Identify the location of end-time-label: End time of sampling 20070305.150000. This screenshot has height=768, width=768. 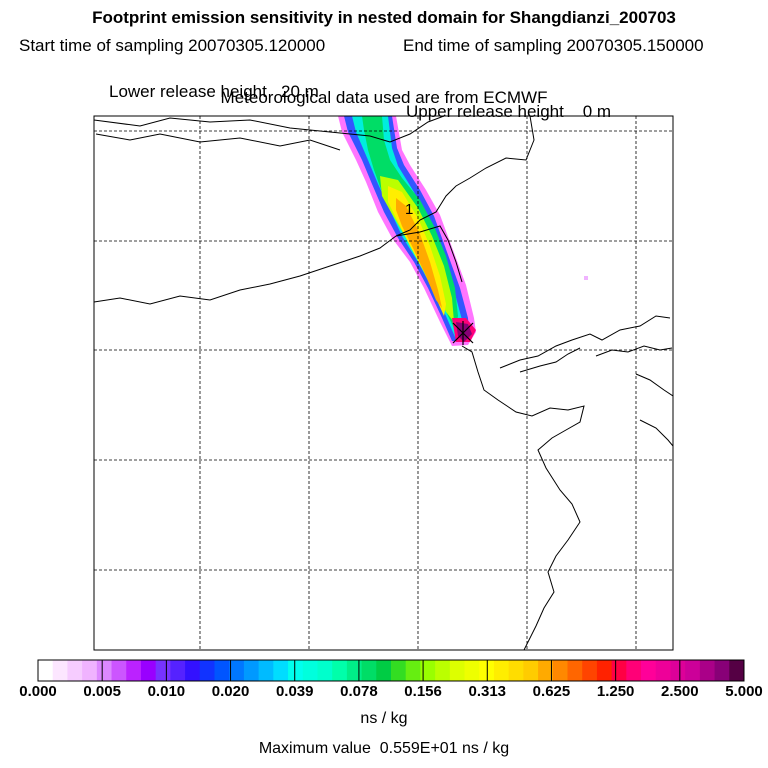
(553, 45).